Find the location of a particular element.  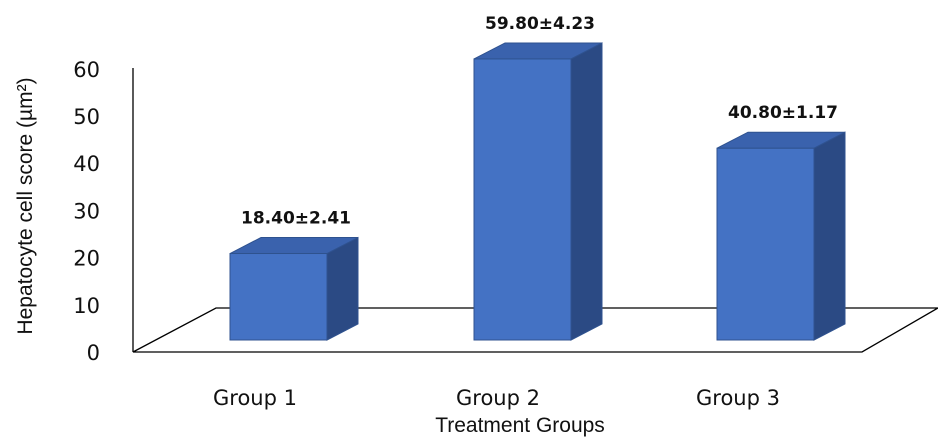

x-tick-label: Group 2 is located at coordinates (498, 398).